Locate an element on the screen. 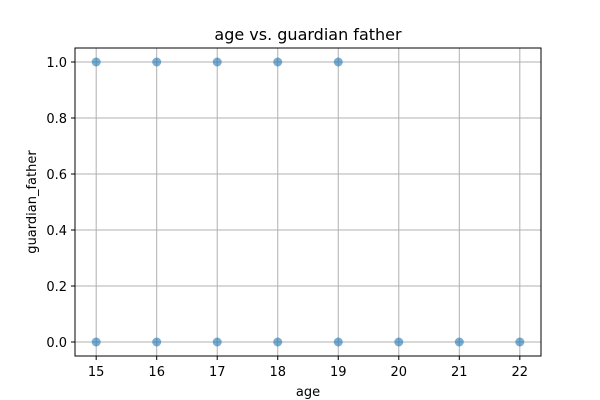 This screenshot has width=600, height=400. x-tick-label: 19 is located at coordinates (338, 372).